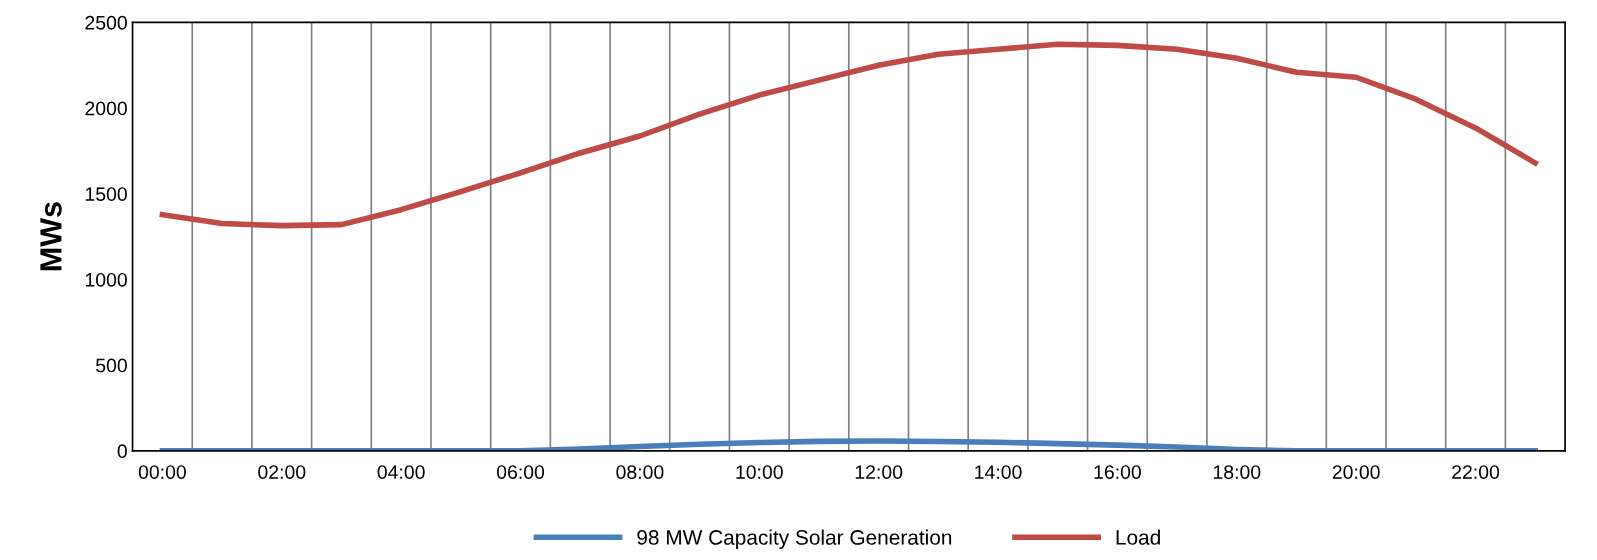 Image resolution: width=1597 pixels, height=560 pixels. I want to click on x-tick-label: 12:00, so click(879, 472).